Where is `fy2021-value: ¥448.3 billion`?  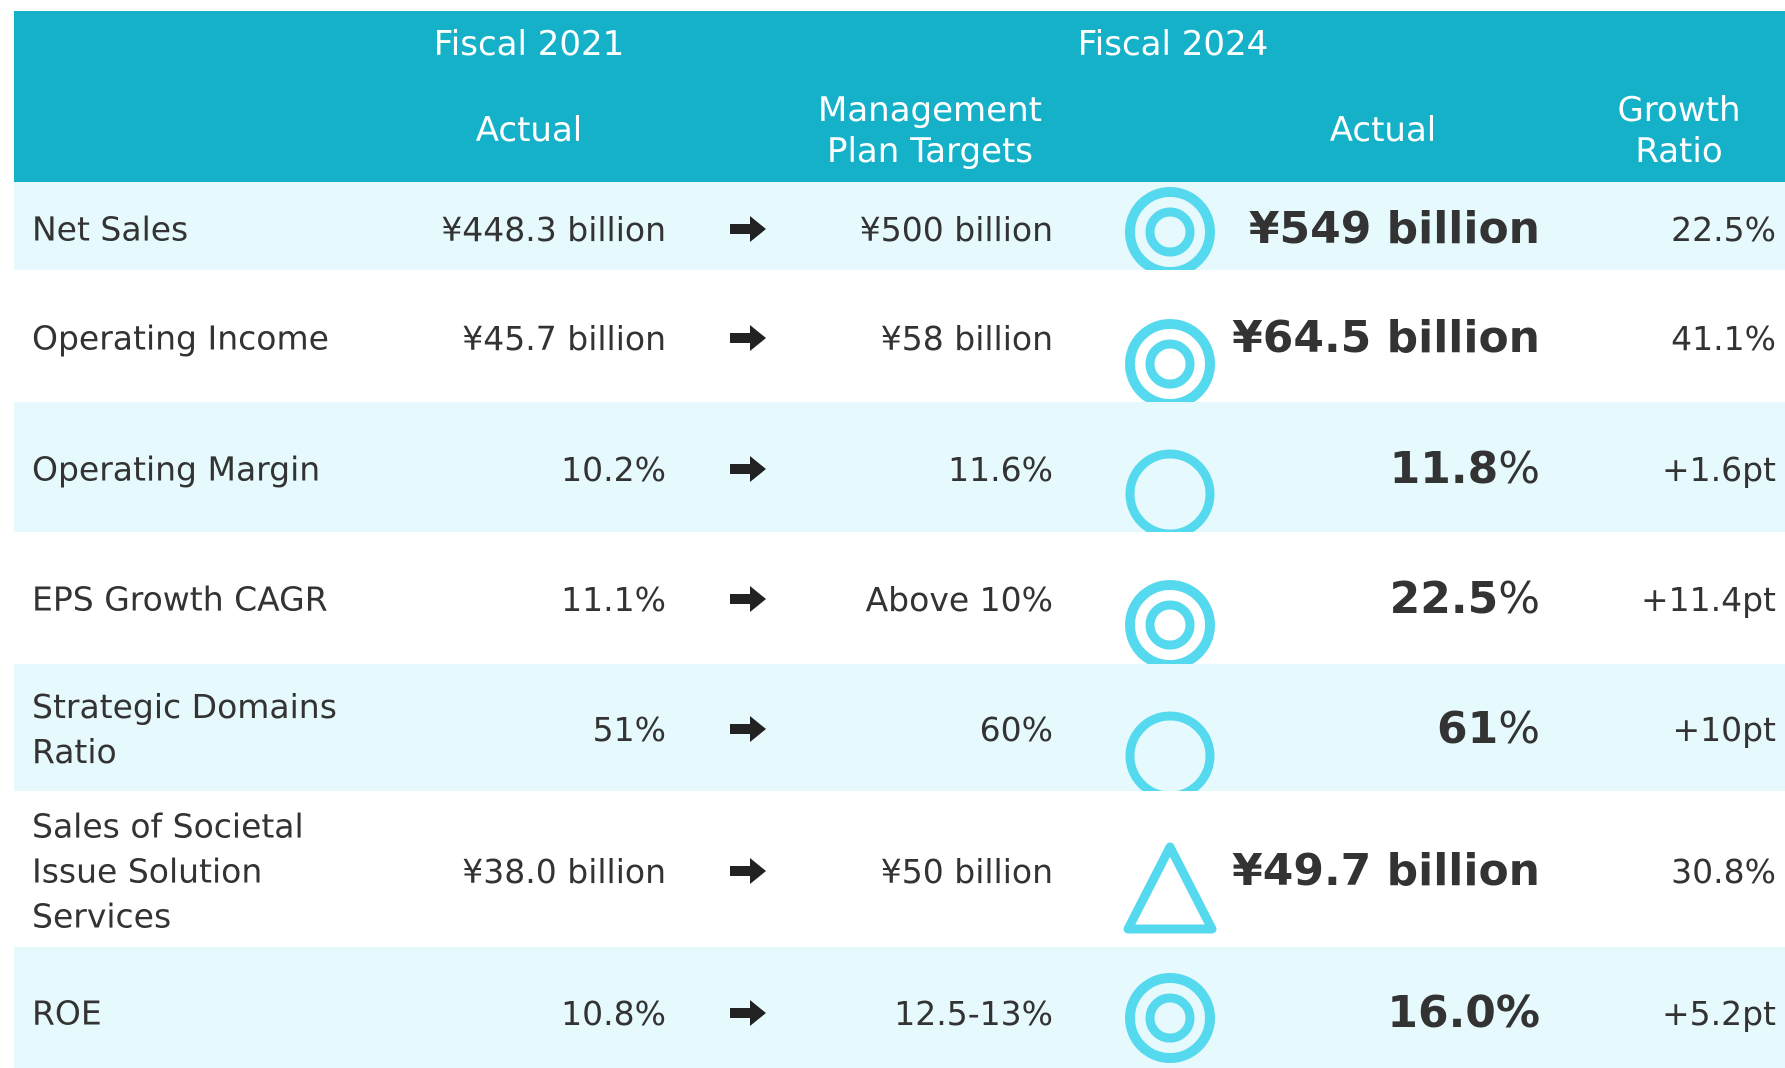 fy2021-value: ¥448.3 billion is located at coordinates (553, 229).